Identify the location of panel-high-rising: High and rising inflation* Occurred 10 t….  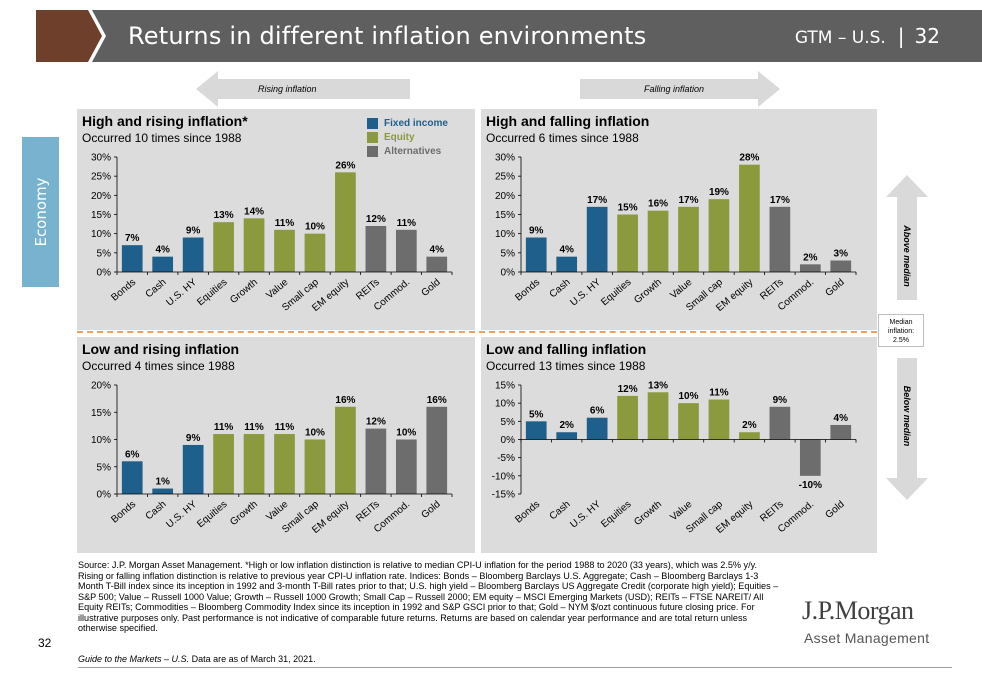
(276, 219).